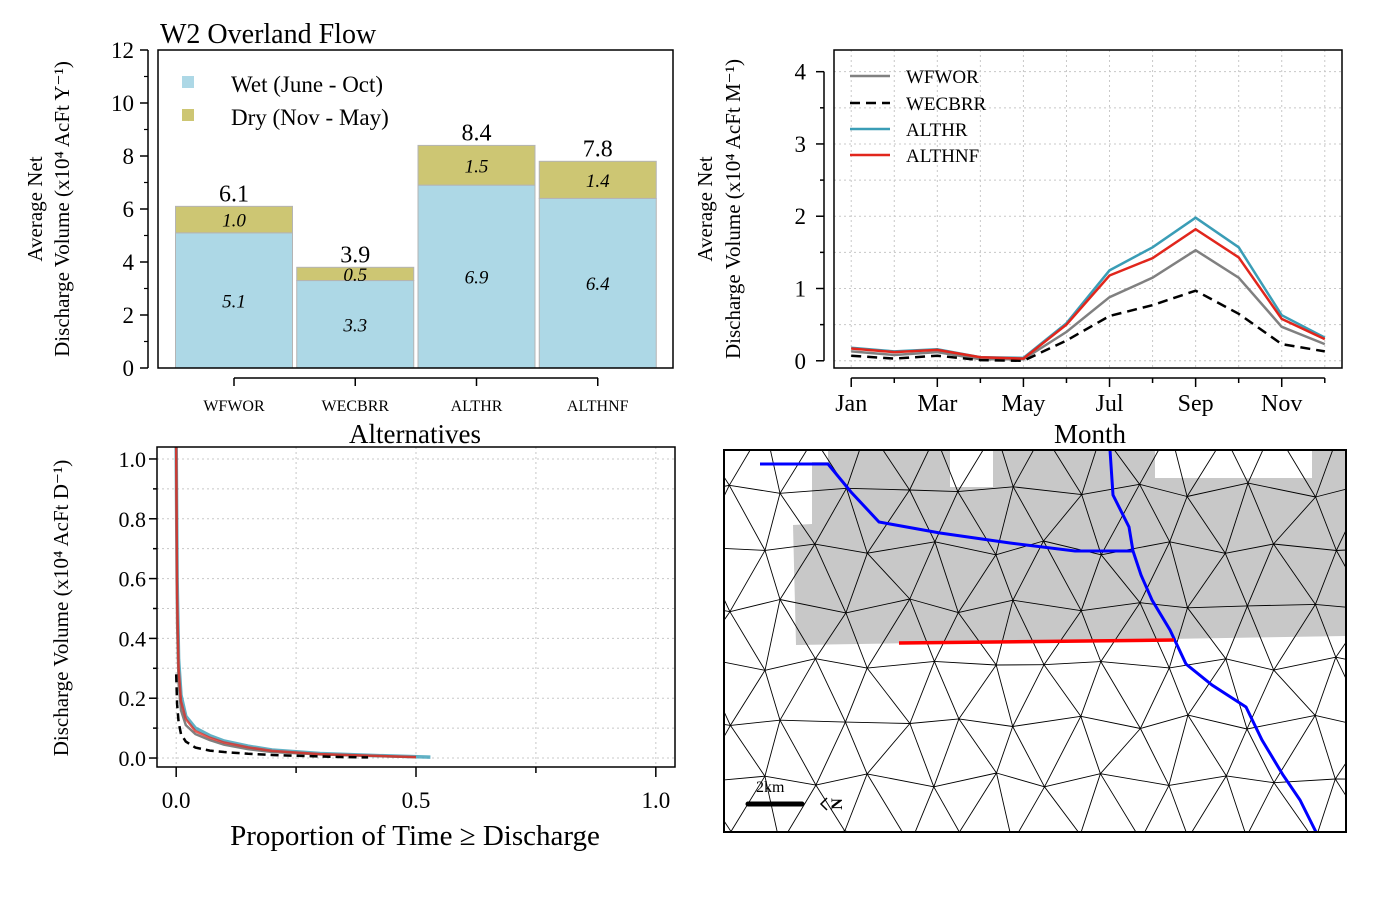  I want to click on bar-dry-wfwor, so click(234, 219).